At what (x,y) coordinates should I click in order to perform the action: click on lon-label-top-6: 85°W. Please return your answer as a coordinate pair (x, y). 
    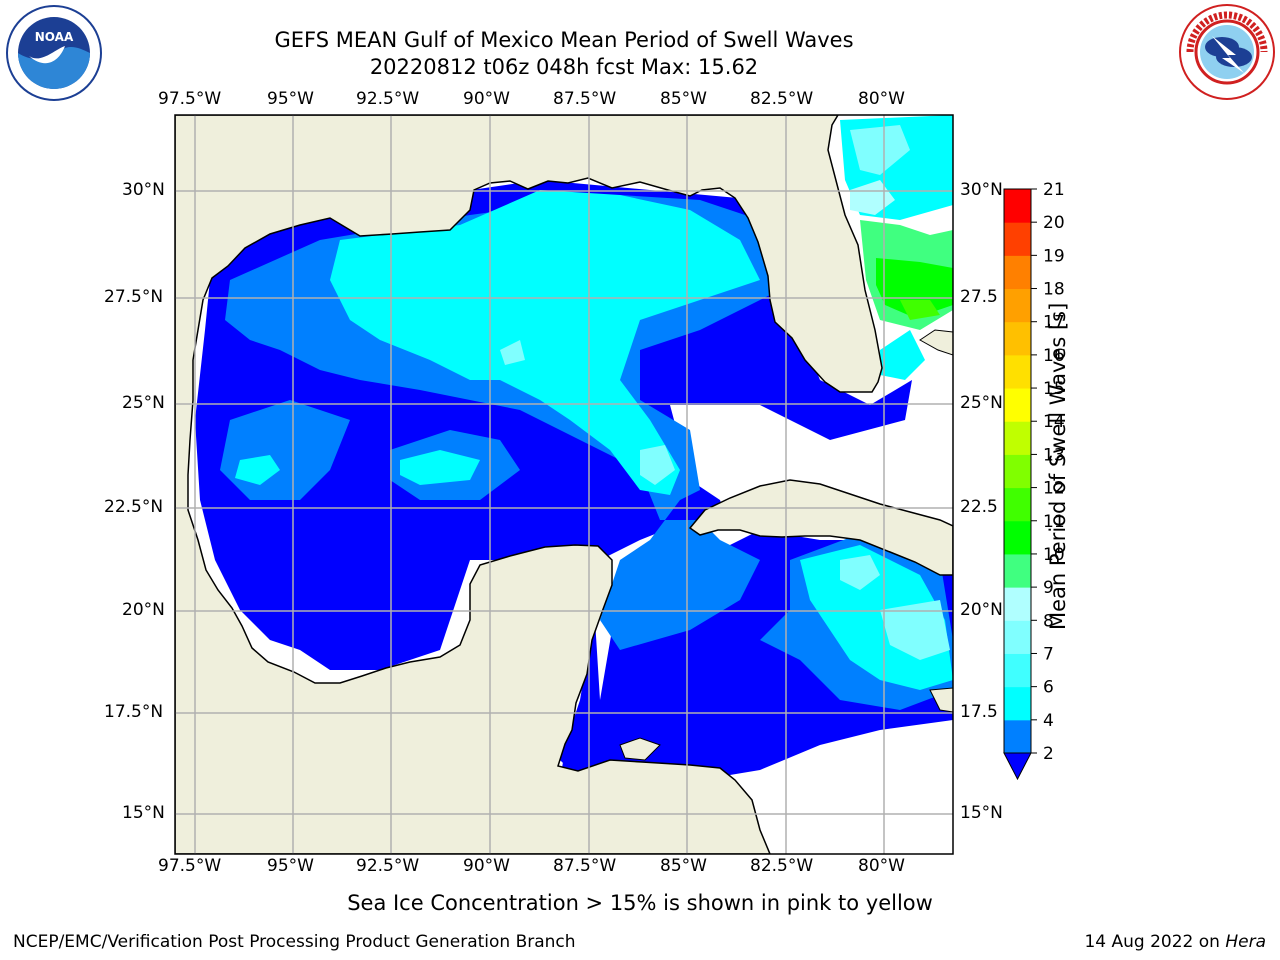
    Looking at the image, I should click on (683, 99).